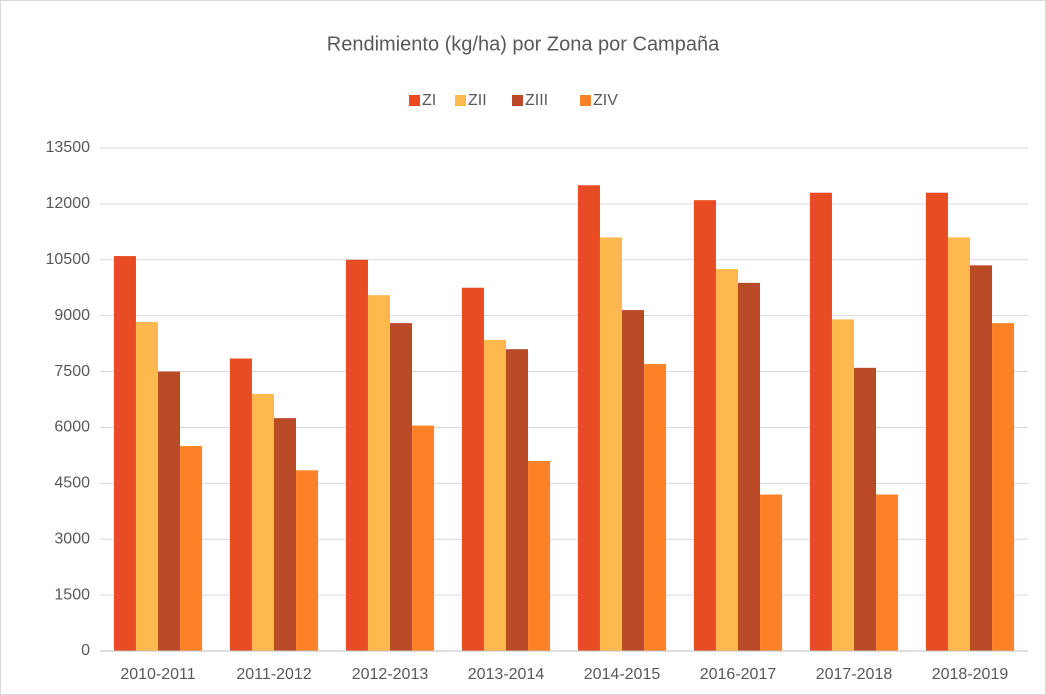  I want to click on x-tick-label: 2018-2019, so click(970, 674).